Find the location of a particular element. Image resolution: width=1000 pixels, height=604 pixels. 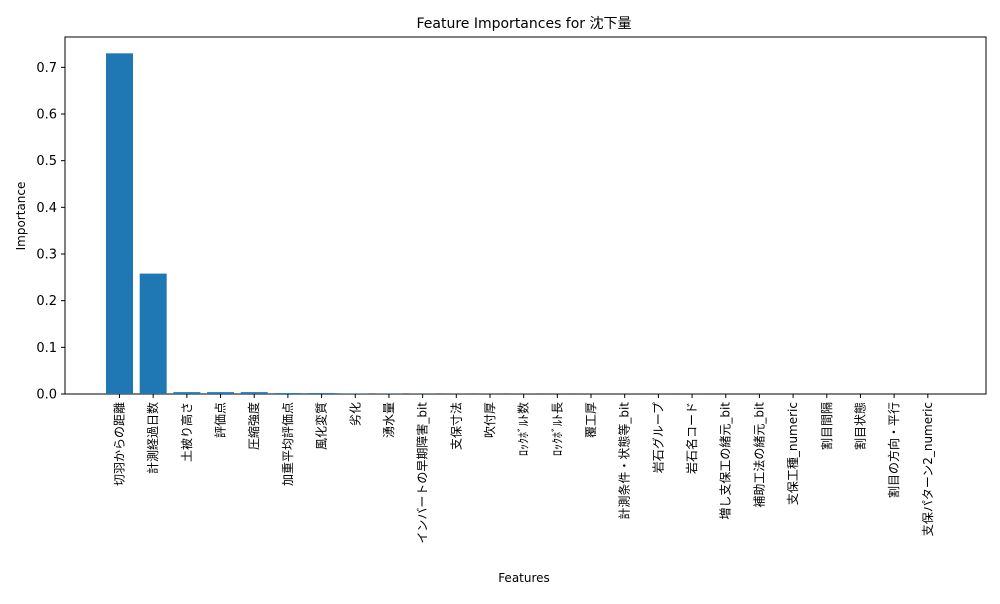

x-tick-label: インバートの早期障害_bit is located at coordinates (422, 473).